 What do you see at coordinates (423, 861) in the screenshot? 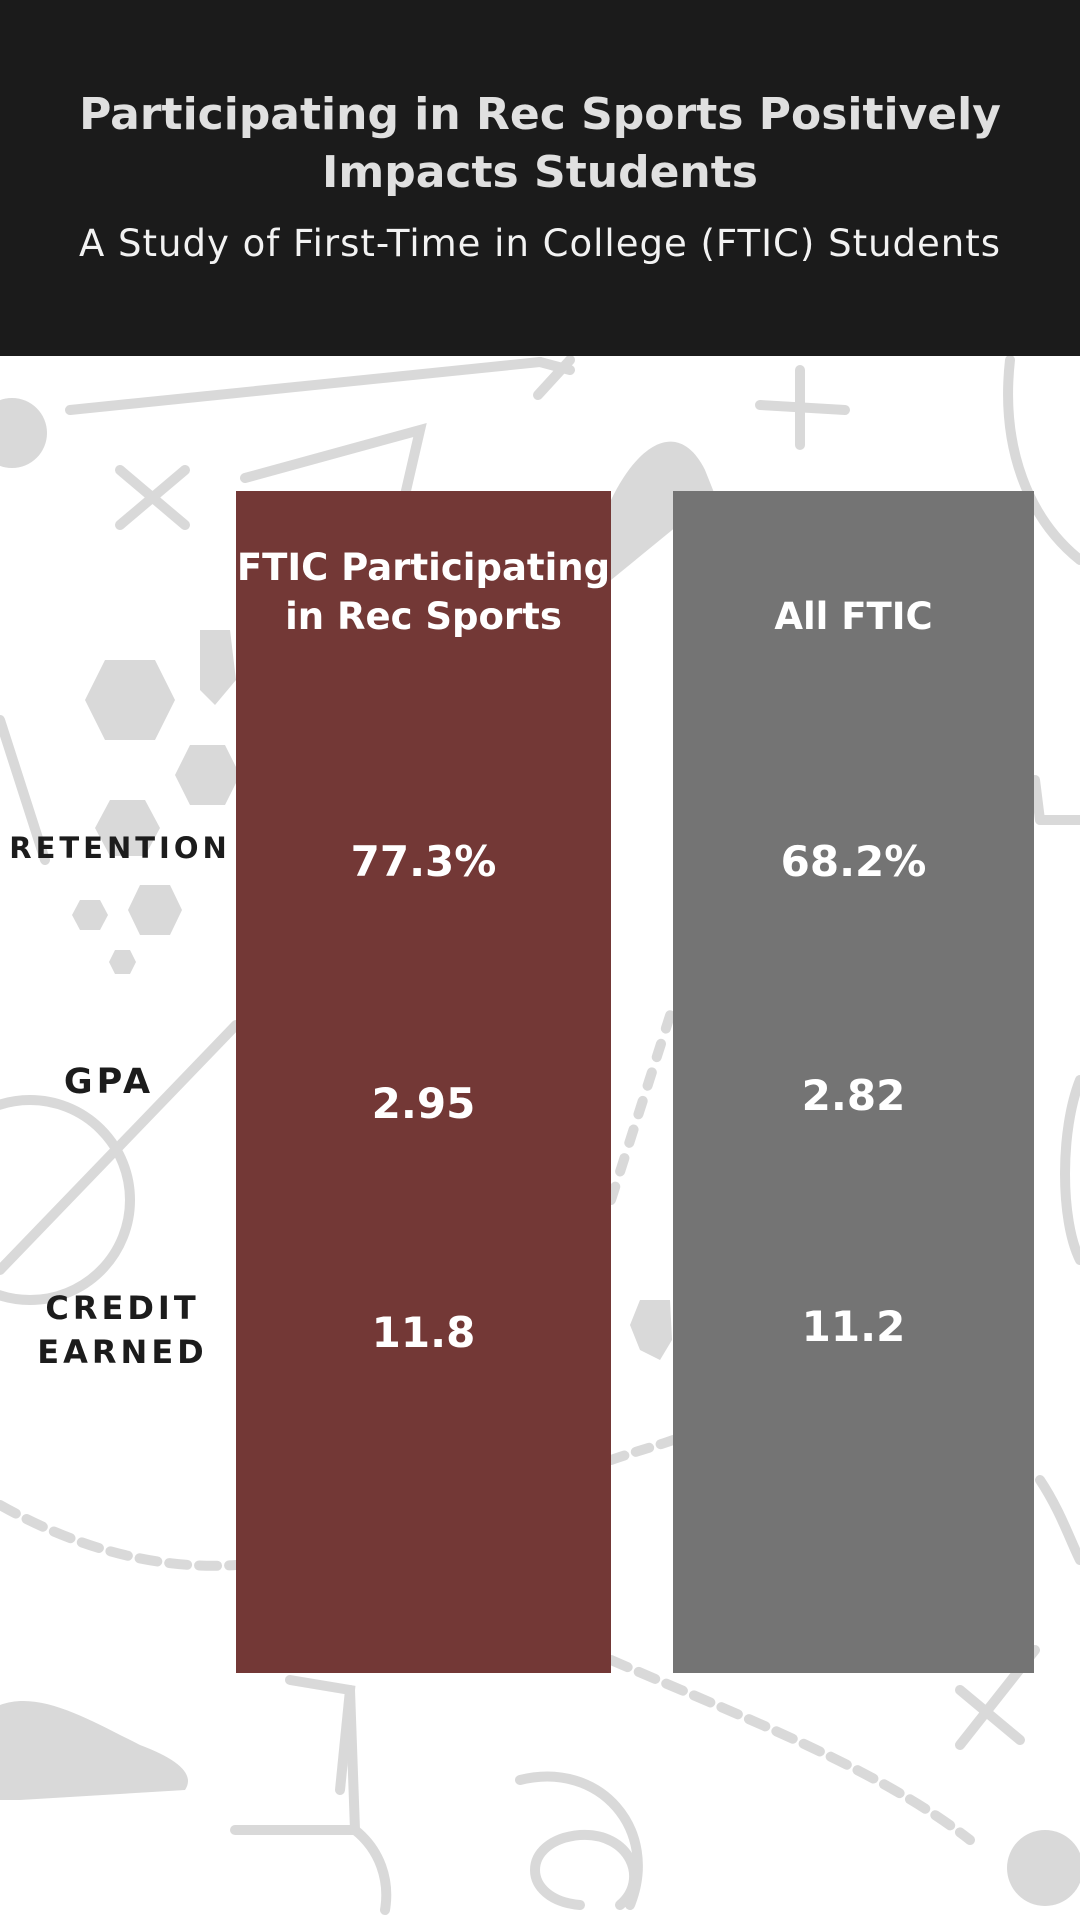
I see `rec-retention-value: 77.3%` at bounding box center [423, 861].